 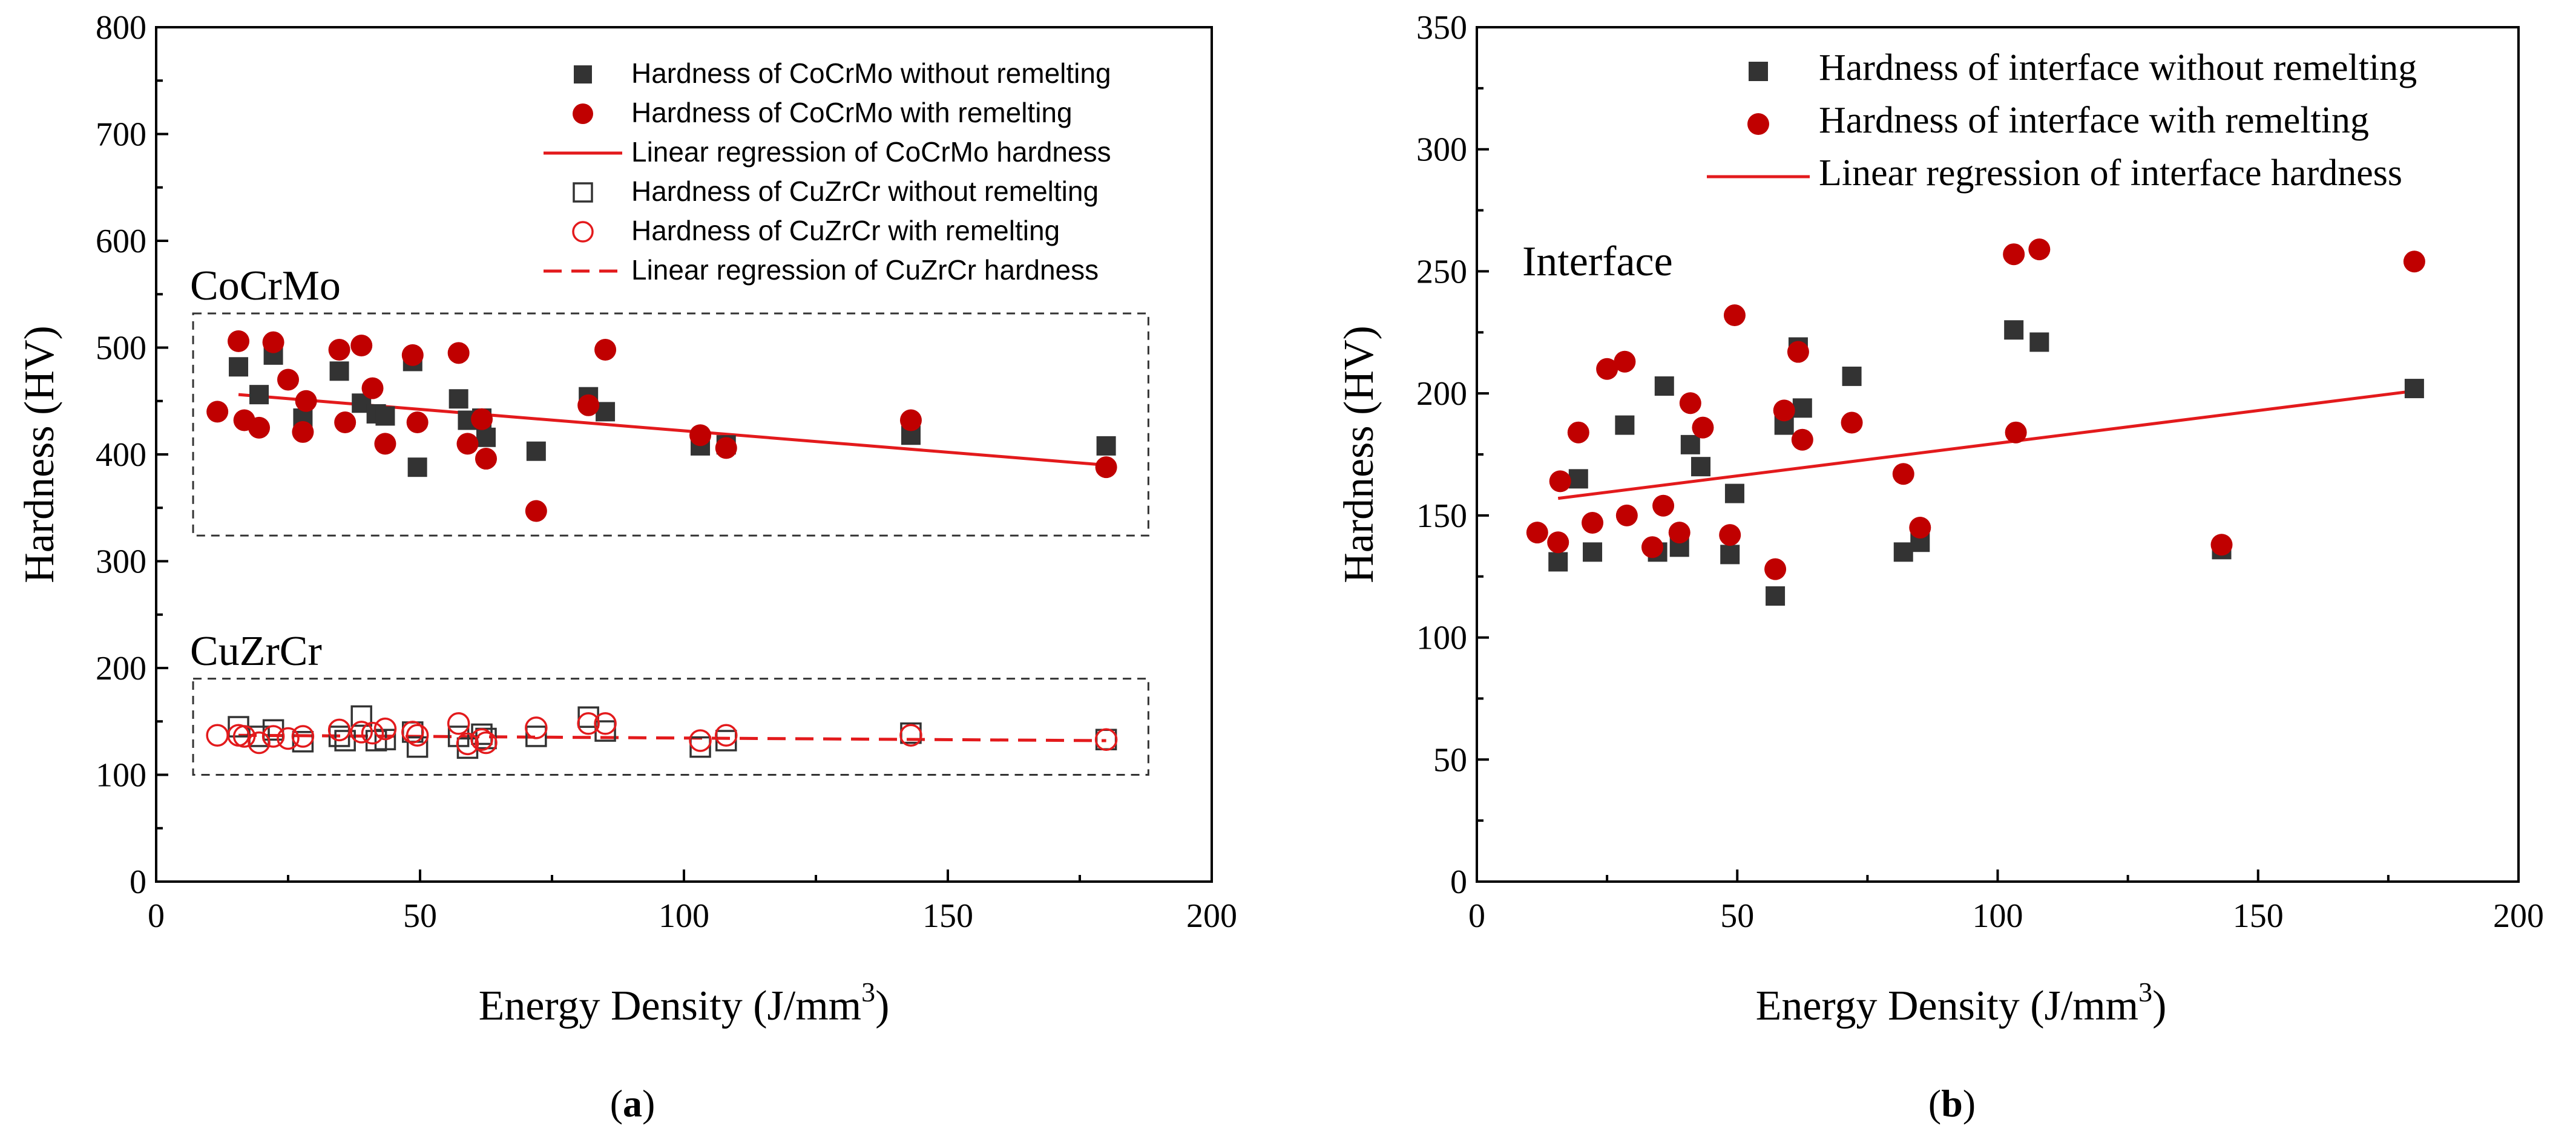 What do you see at coordinates (121, 28) in the screenshot?
I see `y-tick-label: 800` at bounding box center [121, 28].